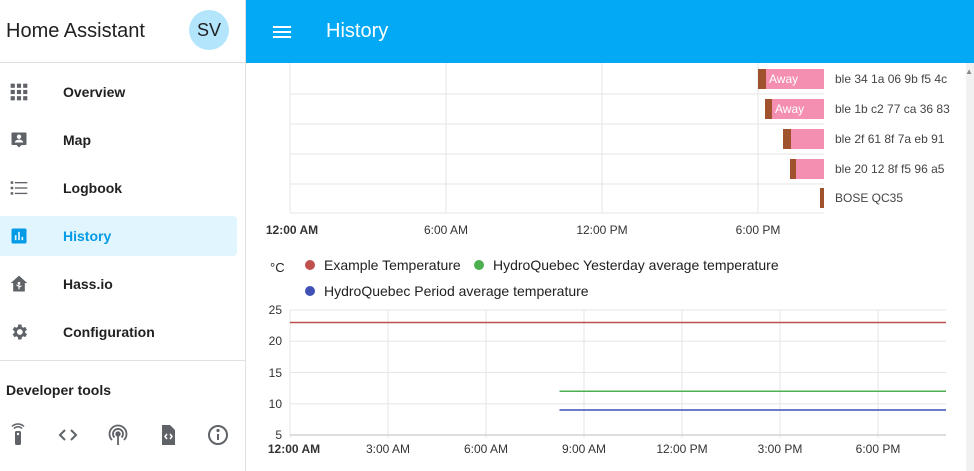  What do you see at coordinates (486, 449) in the screenshot?
I see `x-tick-label: 6:00 AM` at bounding box center [486, 449].